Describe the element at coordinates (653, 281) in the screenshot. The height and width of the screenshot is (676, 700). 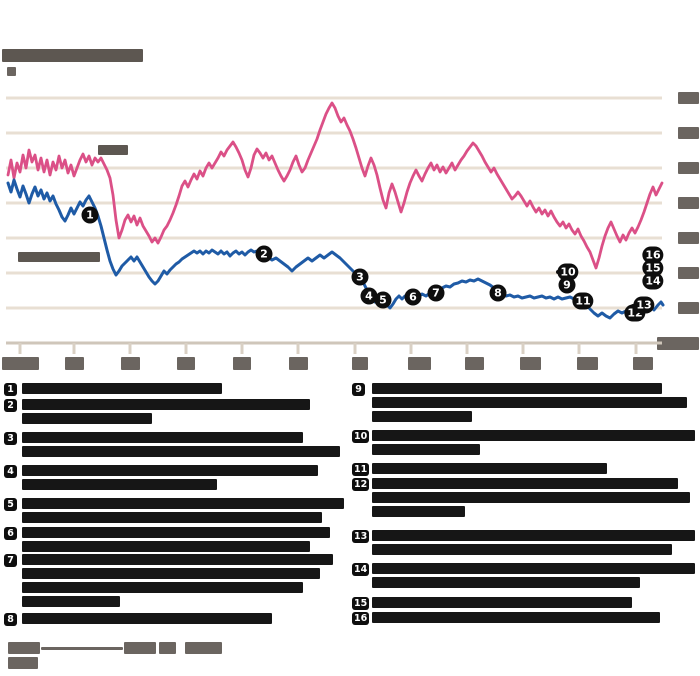
I see `annotation-chip: 14` at that location.